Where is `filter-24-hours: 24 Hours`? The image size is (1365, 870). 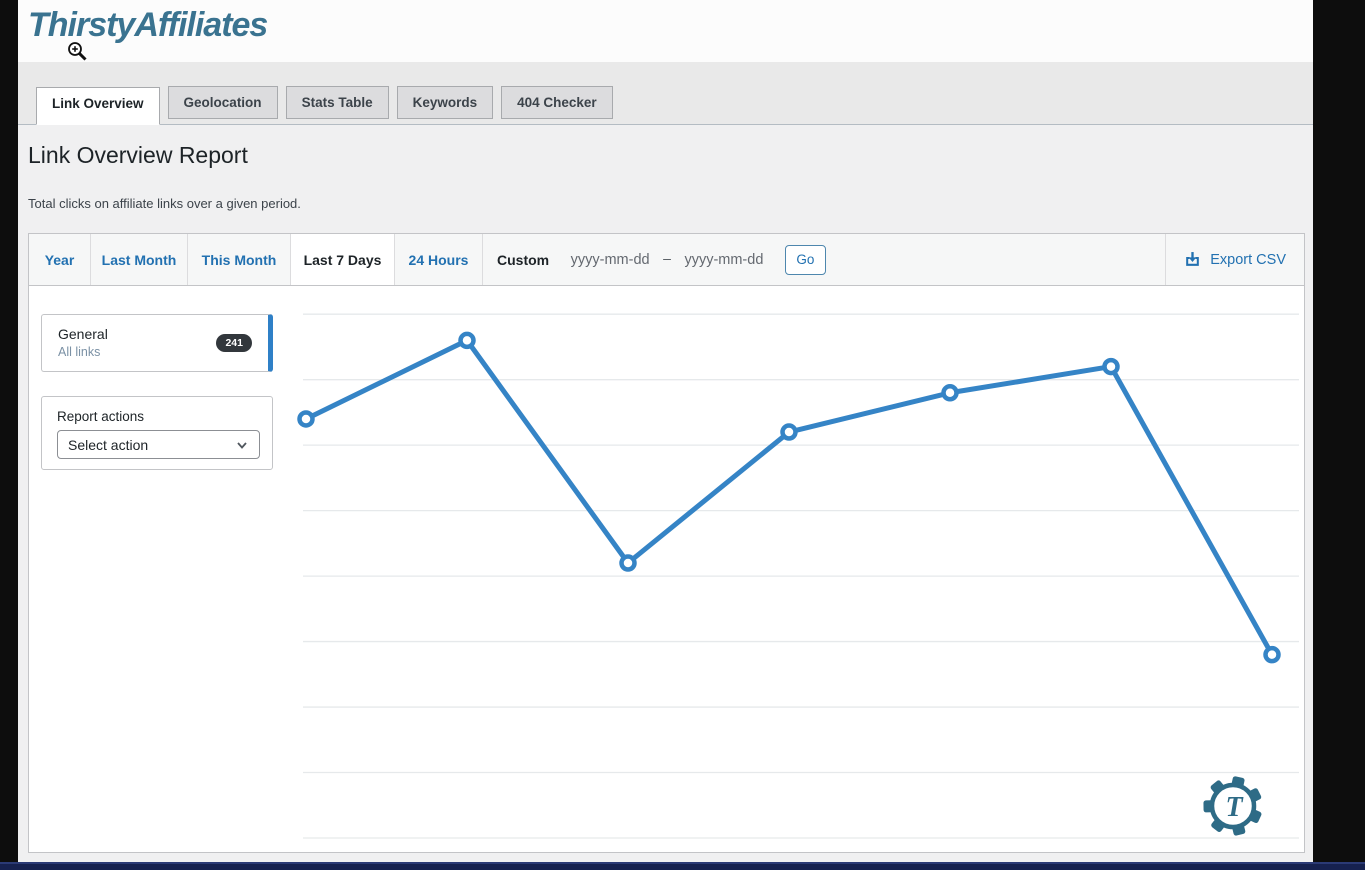 filter-24-hours: 24 Hours is located at coordinates (439, 259).